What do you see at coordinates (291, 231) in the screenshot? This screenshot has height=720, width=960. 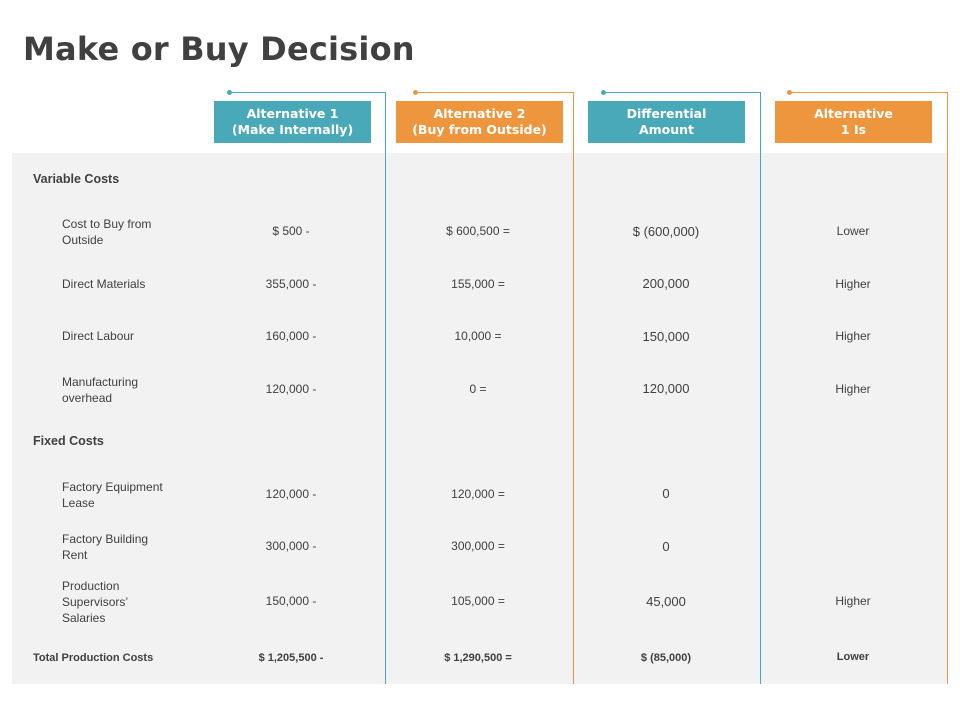 I see `alt1-value: $ 500 -` at bounding box center [291, 231].